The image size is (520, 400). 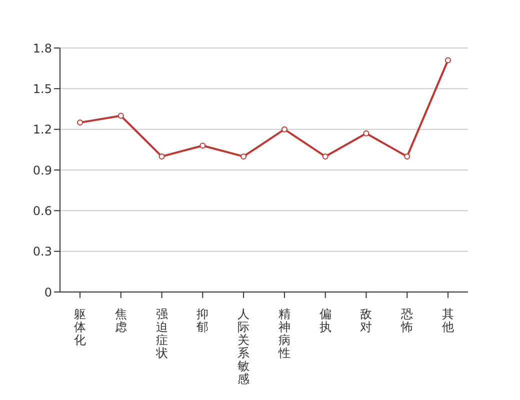 I want to click on x-tick-label: 其他, so click(x=448, y=320).